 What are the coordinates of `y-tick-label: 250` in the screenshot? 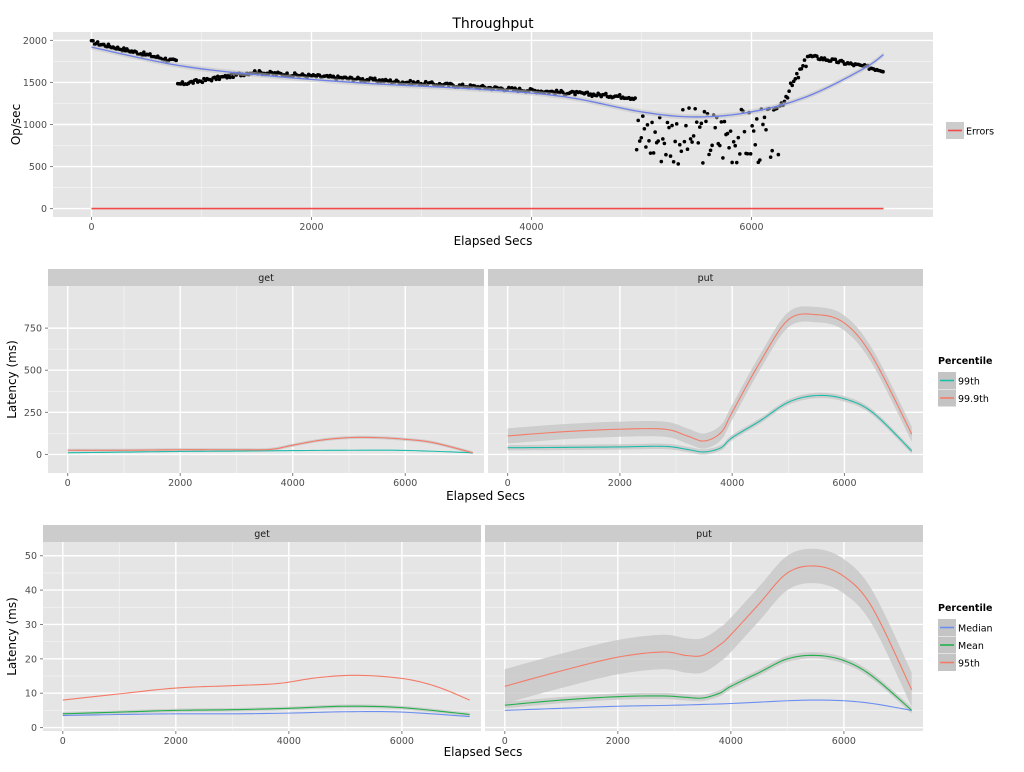 It's located at (33, 413).